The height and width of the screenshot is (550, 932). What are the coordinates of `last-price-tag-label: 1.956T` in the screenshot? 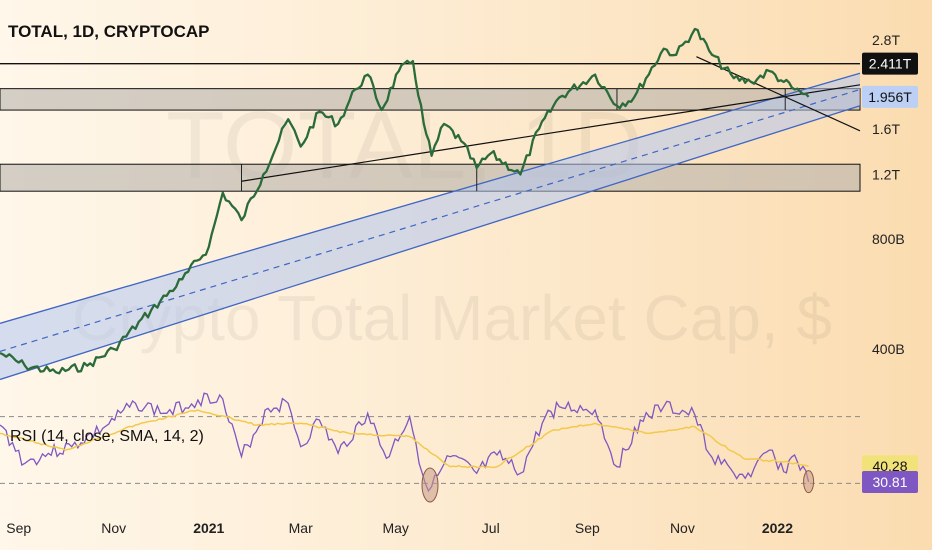 It's located at (890, 97).